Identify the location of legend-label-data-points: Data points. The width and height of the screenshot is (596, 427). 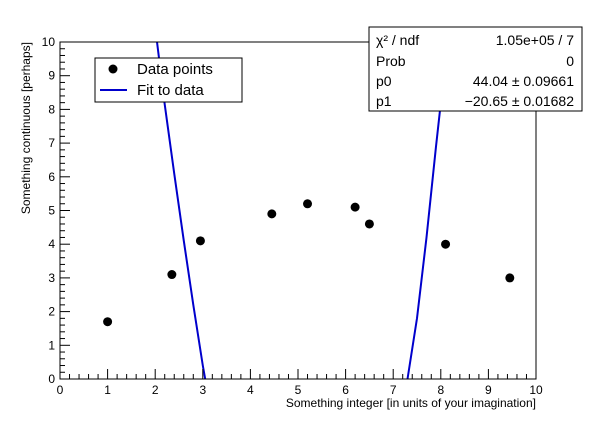
(175, 69).